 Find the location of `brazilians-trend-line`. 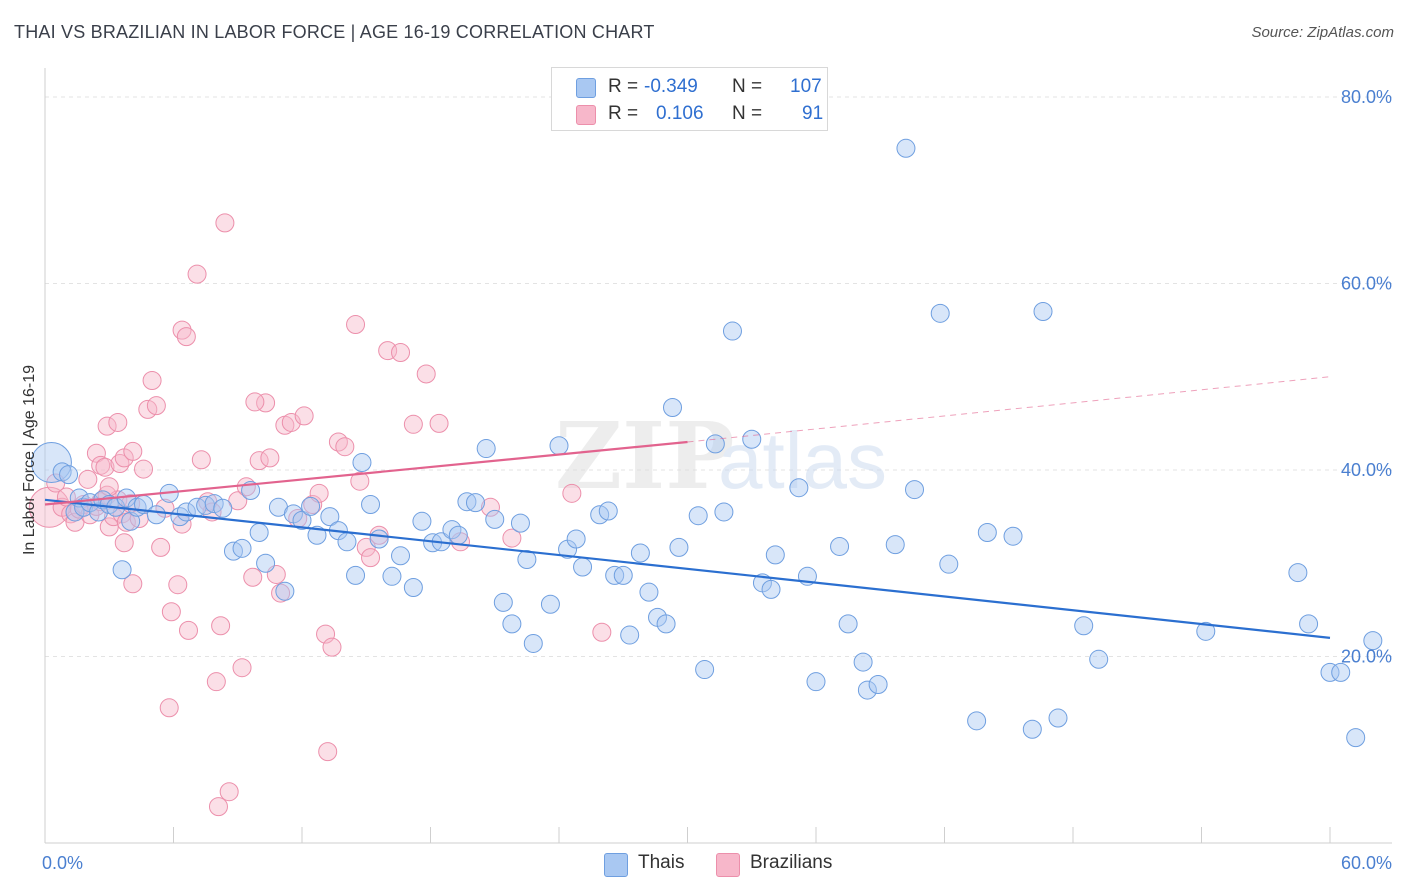

brazilians-trend-line is located at coordinates (366, 473).